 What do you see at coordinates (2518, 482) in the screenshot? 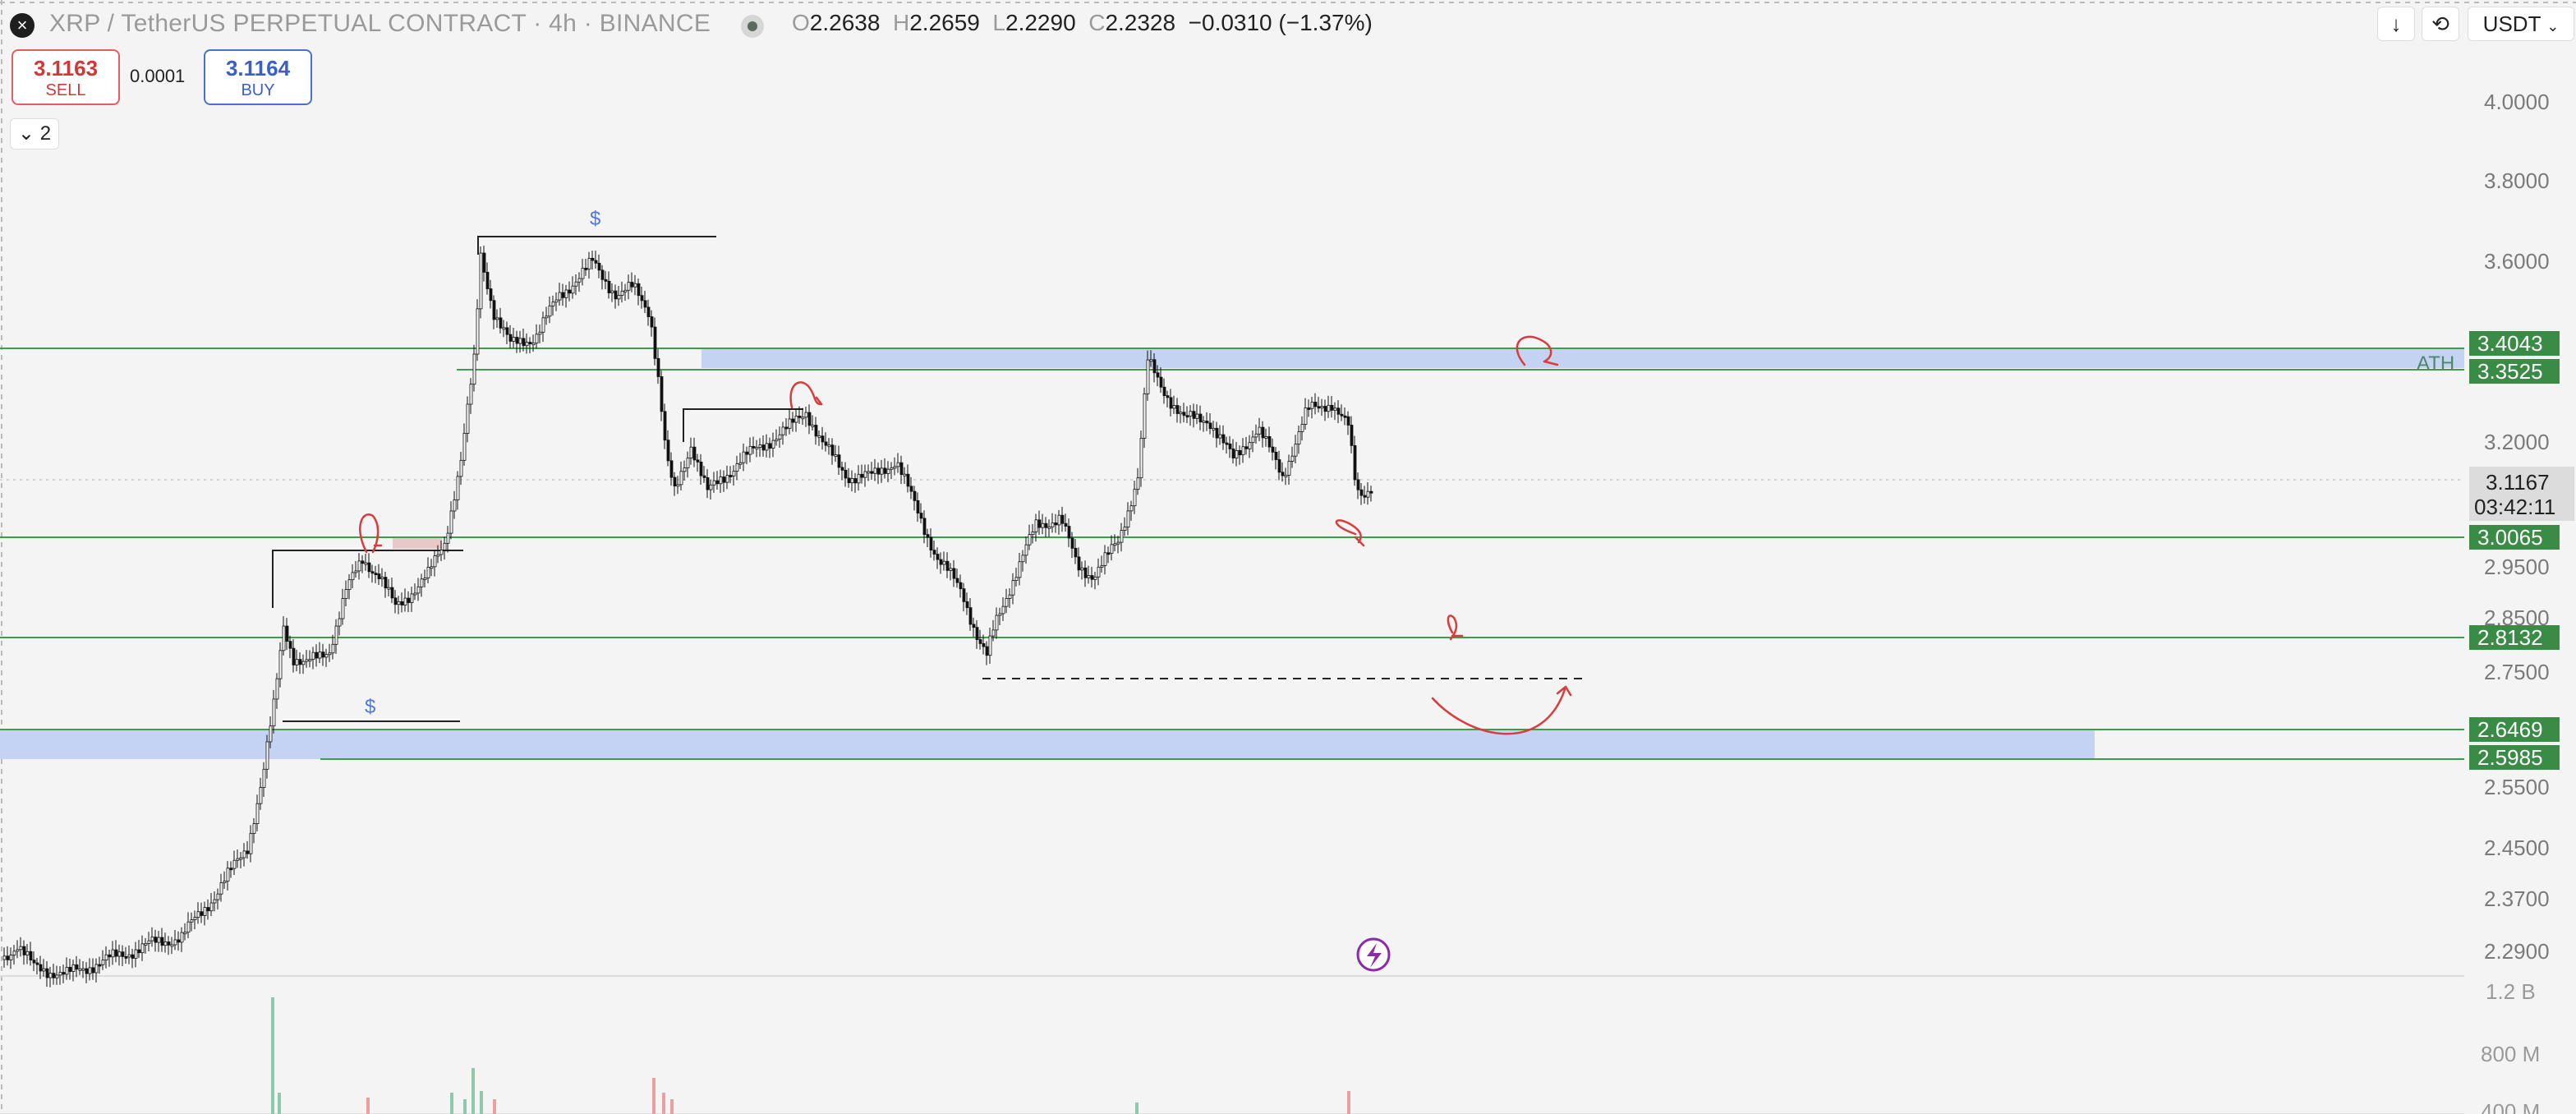
I see `current-price: 3.1167` at bounding box center [2518, 482].